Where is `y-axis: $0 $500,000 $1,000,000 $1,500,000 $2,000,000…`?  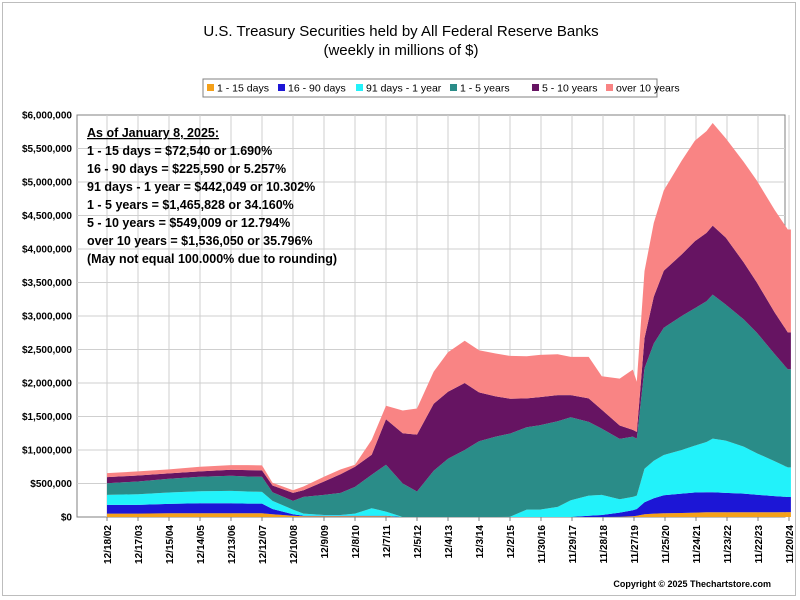 y-axis: $0 $500,000 $1,000,000 $1,500,000 $2,000,000… is located at coordinates (47, 317).